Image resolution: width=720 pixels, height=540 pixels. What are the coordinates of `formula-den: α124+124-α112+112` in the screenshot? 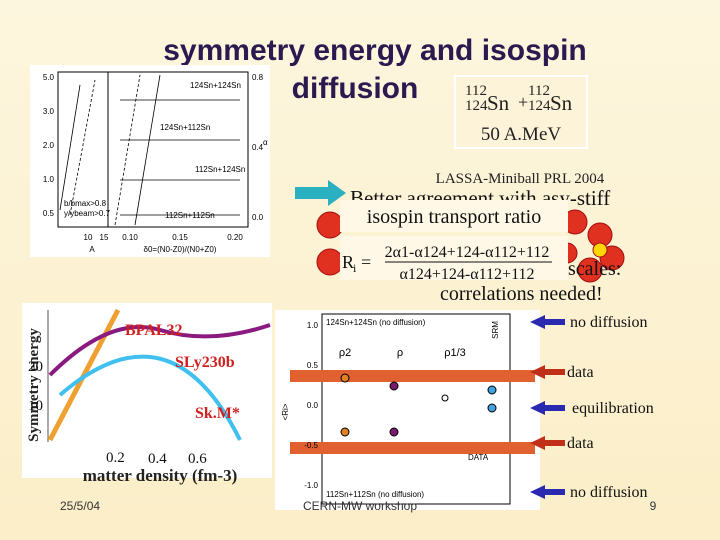 It's located at (467, 274).